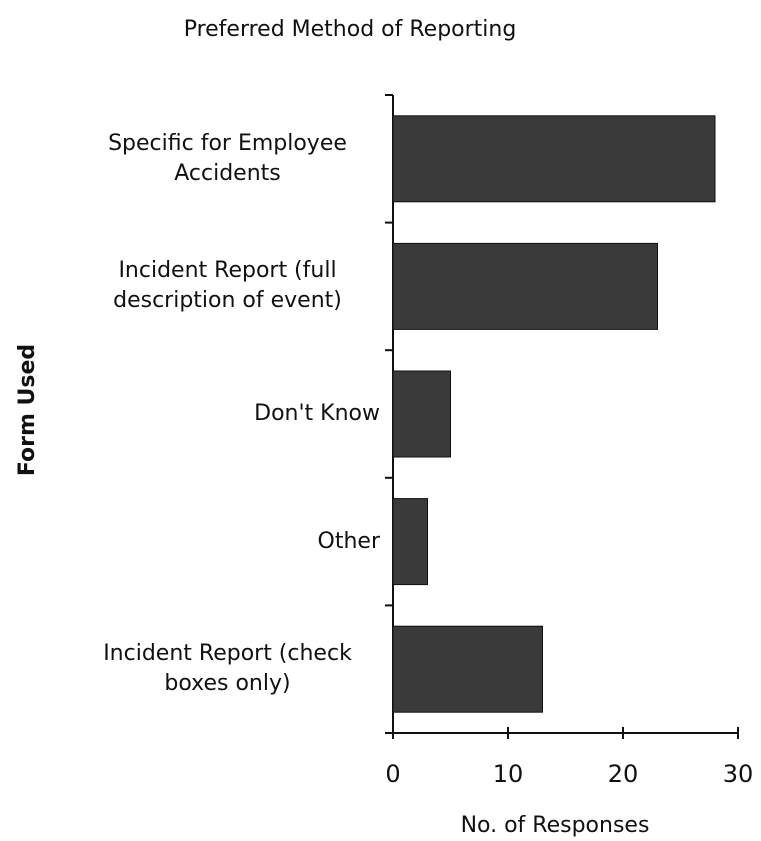 The height and width of the screenshot is (841, 761). What do you see at coordinates (27, 410) in the screenshot?
I see `y-axis-label: Form Used` at bounding box center [27, 410].